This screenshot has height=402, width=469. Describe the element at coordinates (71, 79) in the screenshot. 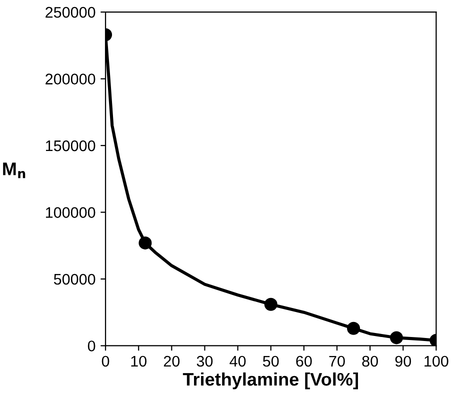

I see `y-tick-label: 200000` at that location.